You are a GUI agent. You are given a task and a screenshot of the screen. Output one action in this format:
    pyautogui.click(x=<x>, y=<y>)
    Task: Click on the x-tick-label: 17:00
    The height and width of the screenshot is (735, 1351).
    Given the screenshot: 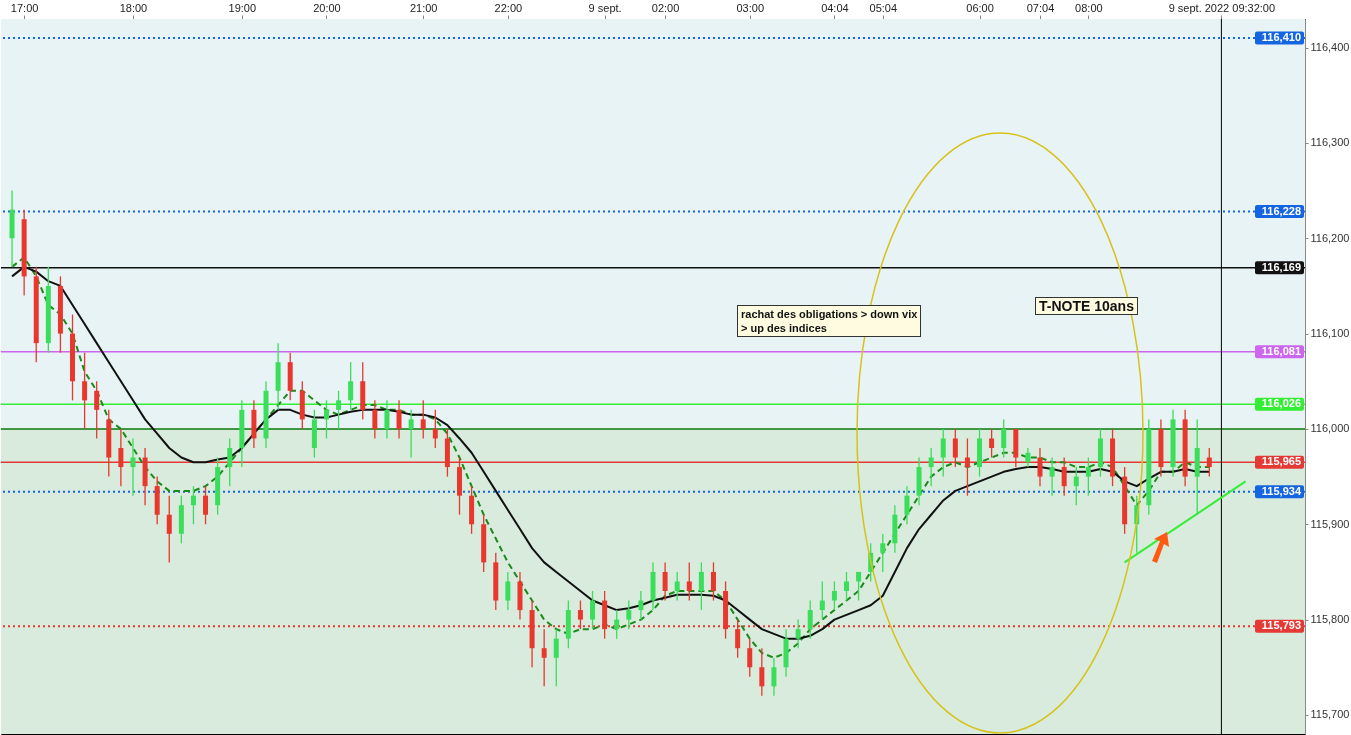 What is the action you would take?
    pyautogui.click(x=24, y=7)
    